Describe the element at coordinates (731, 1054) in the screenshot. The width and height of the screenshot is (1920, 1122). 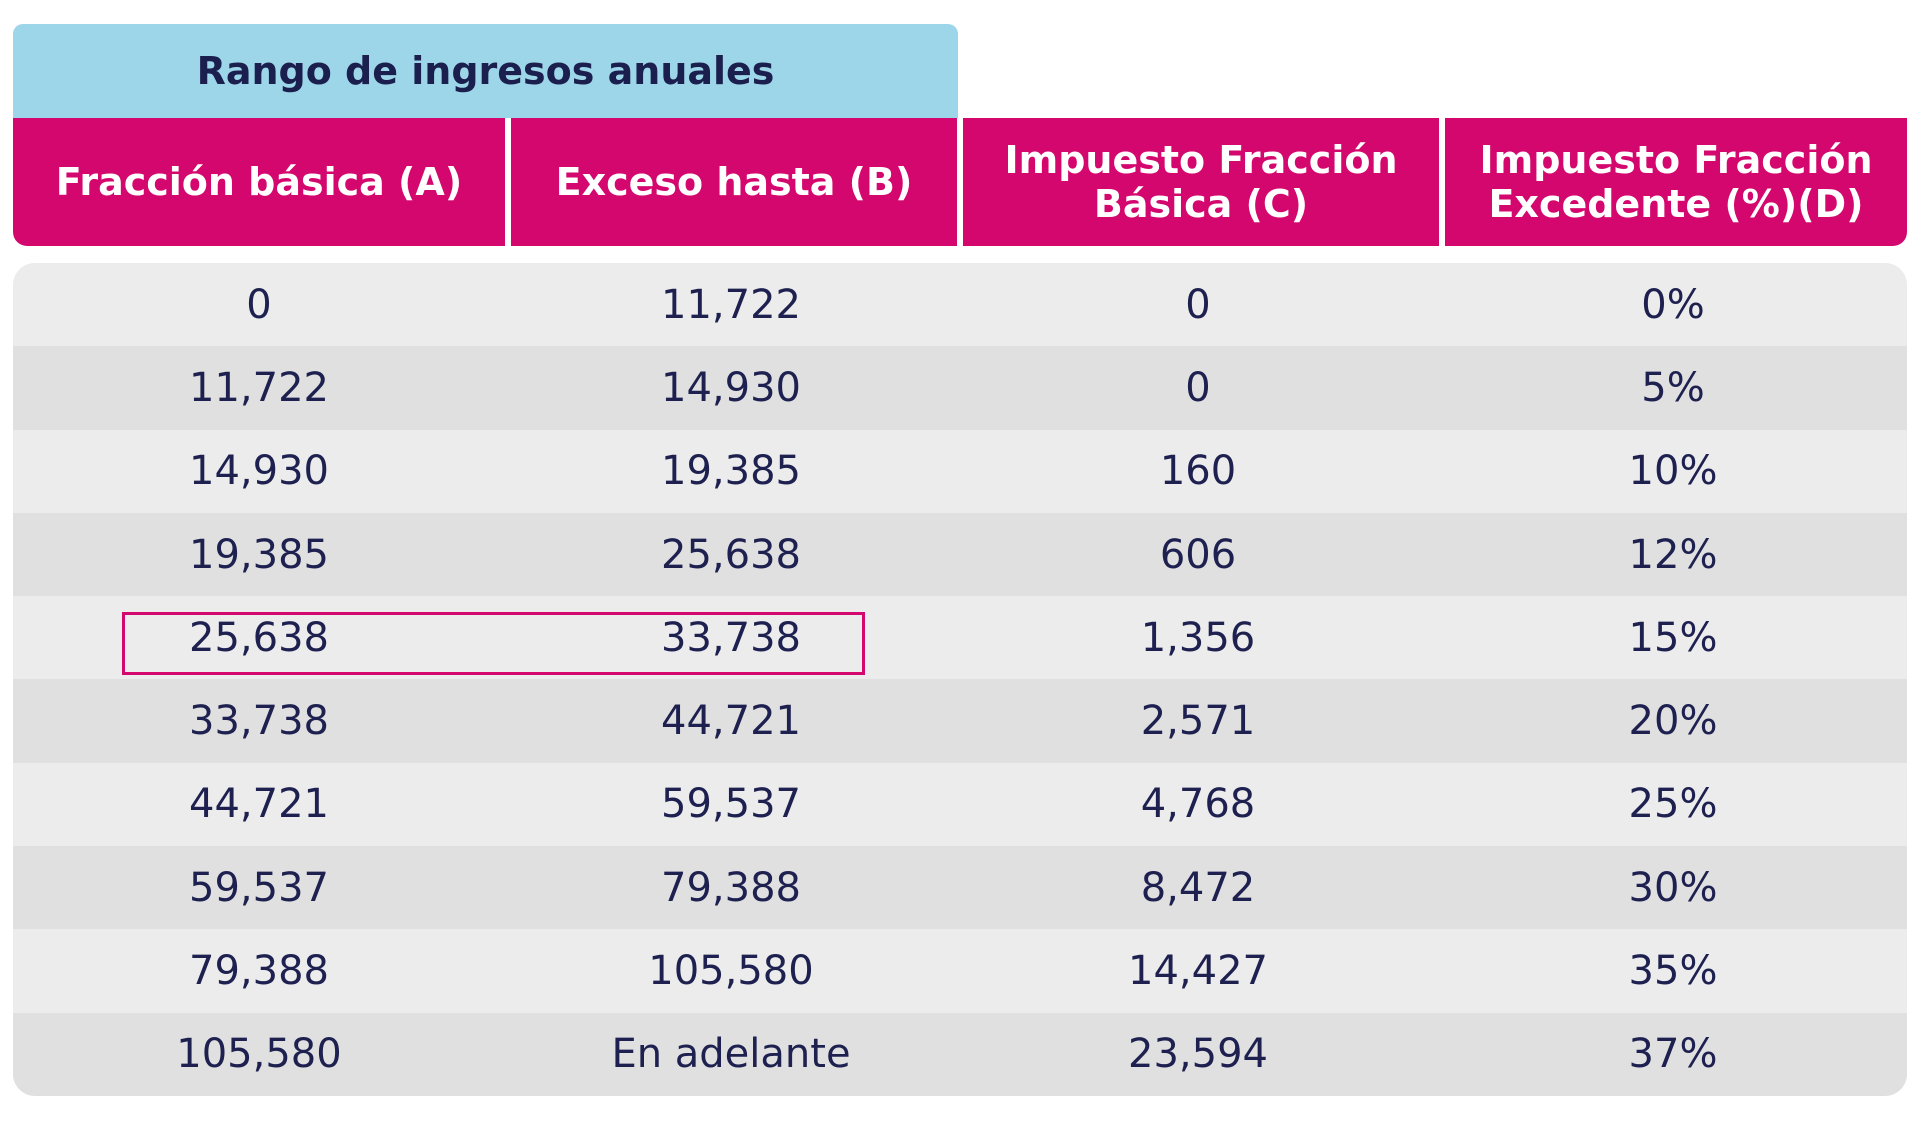
I see `cell-exceso-hasta: En adelante` at that location.